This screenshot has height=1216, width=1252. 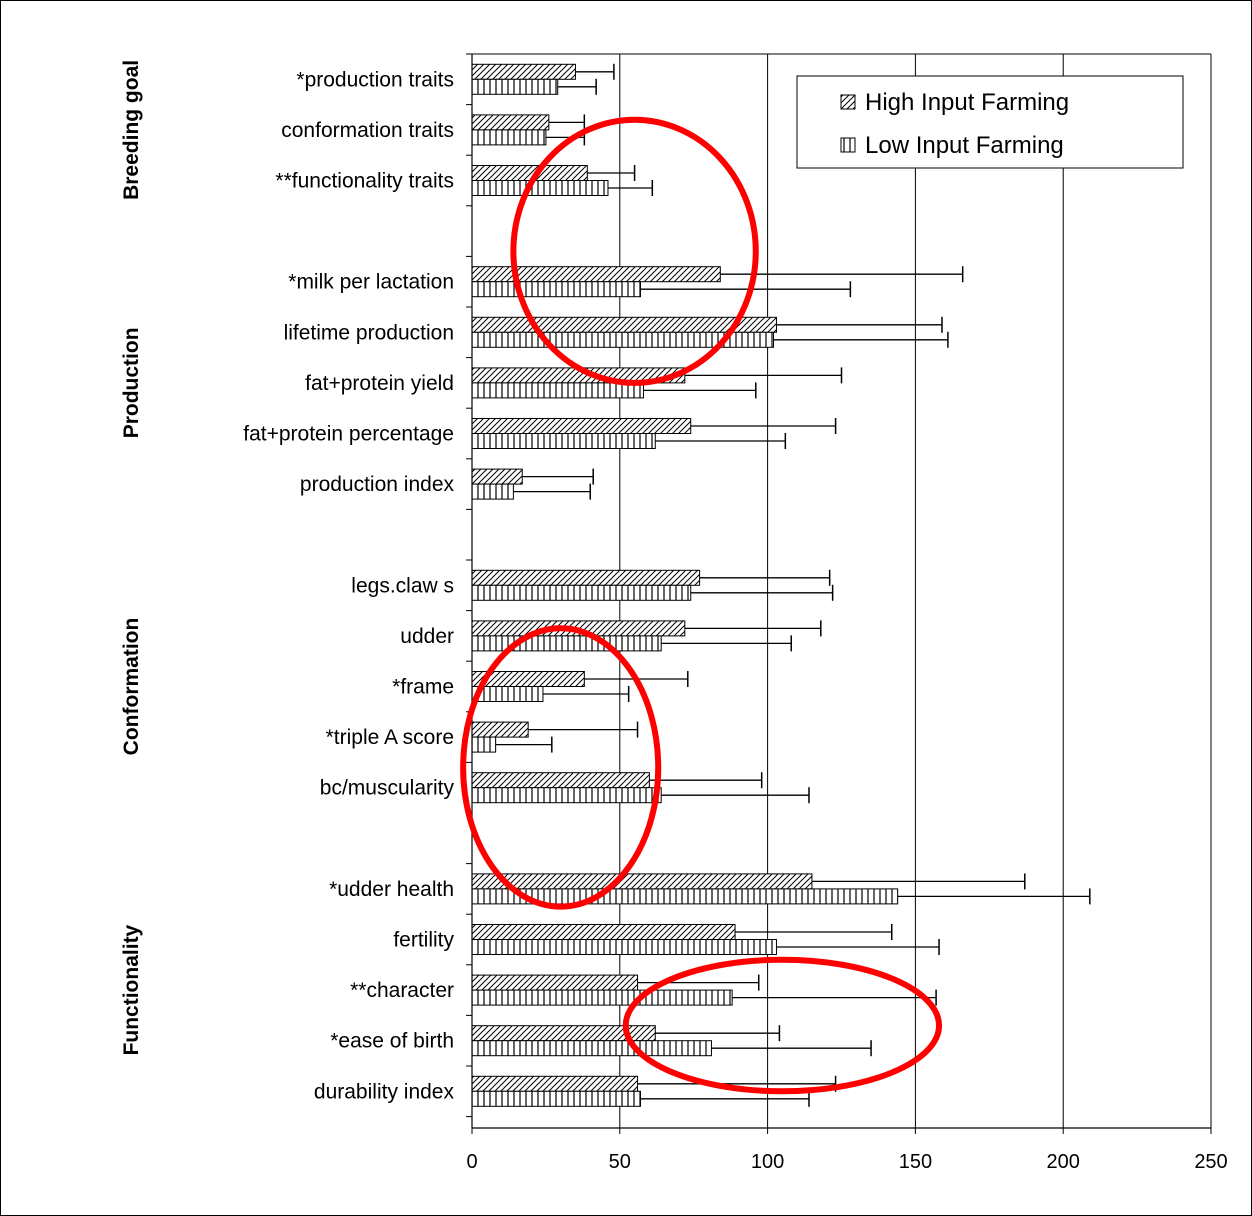 What do you see at coordinates (563, 441) in the screenshot?
I see `bar-low-input-farming-fat-protein-percentage` at bounding box center [563, 441].